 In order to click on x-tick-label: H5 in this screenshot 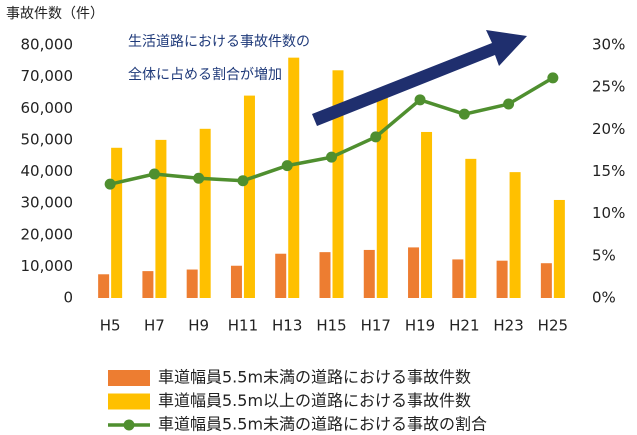, I will do `click(110, 326)`.